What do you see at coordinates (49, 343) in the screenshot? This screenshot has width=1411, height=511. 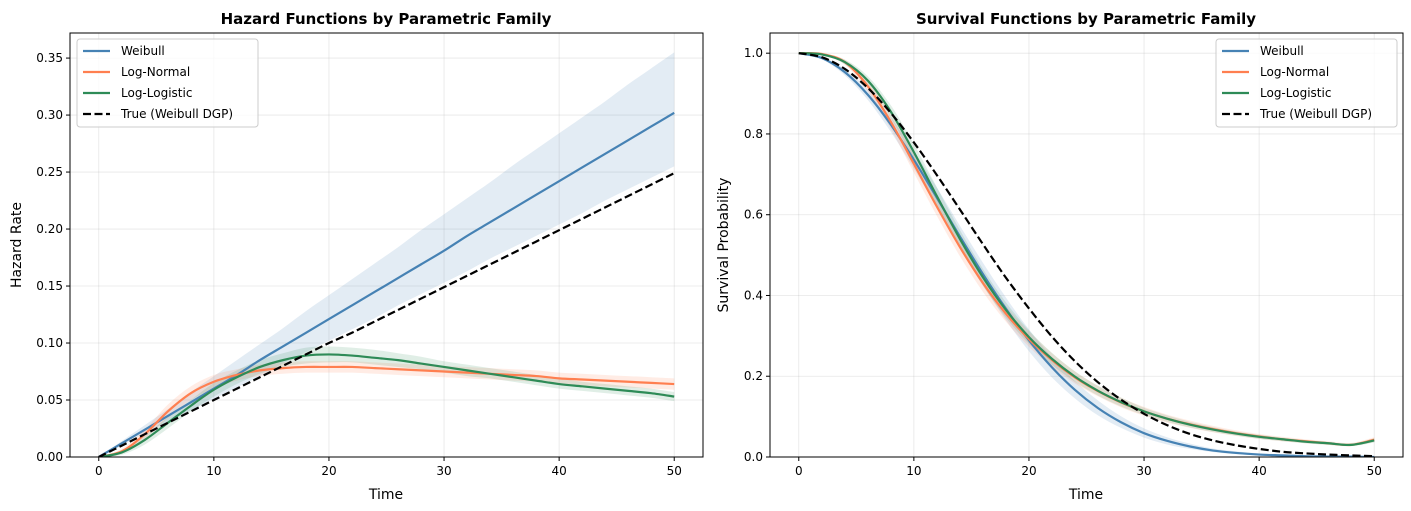 I see `y-tick-label: 0.10` at bounding box center [49, 343].